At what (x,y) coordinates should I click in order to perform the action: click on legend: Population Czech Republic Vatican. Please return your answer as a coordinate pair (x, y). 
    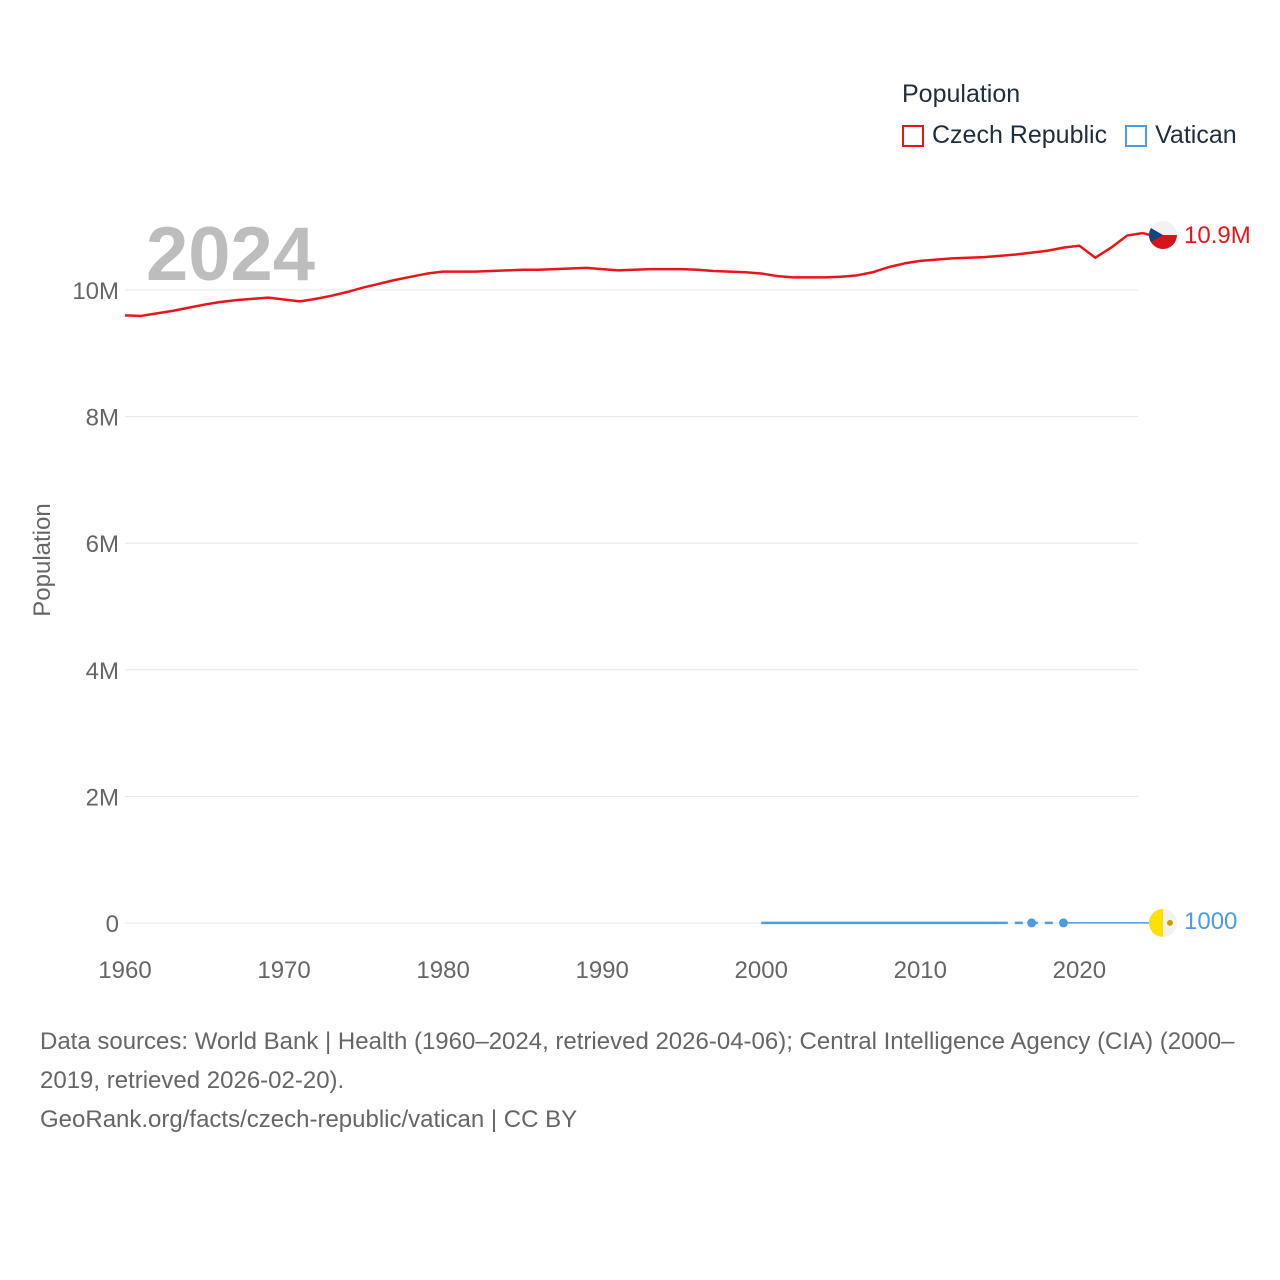
    Looking at the image, I should click on (1078, 115).